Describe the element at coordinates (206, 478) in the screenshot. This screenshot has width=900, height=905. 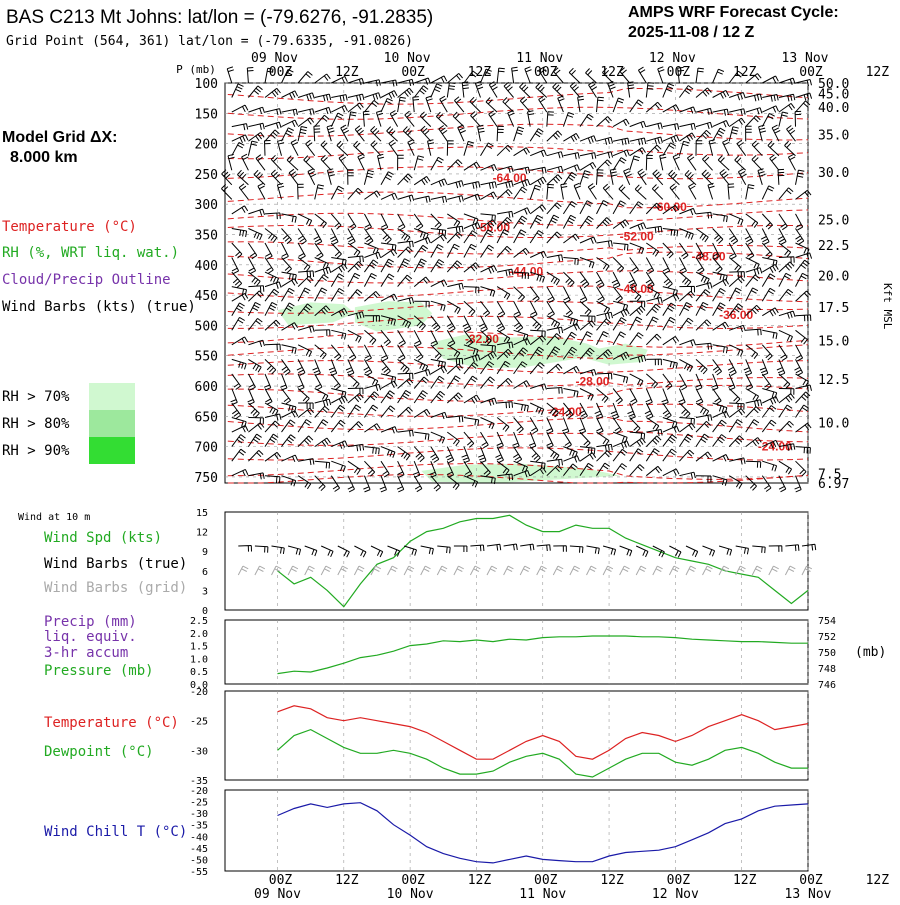
I see `pressure-tick-label: 750` at that location.